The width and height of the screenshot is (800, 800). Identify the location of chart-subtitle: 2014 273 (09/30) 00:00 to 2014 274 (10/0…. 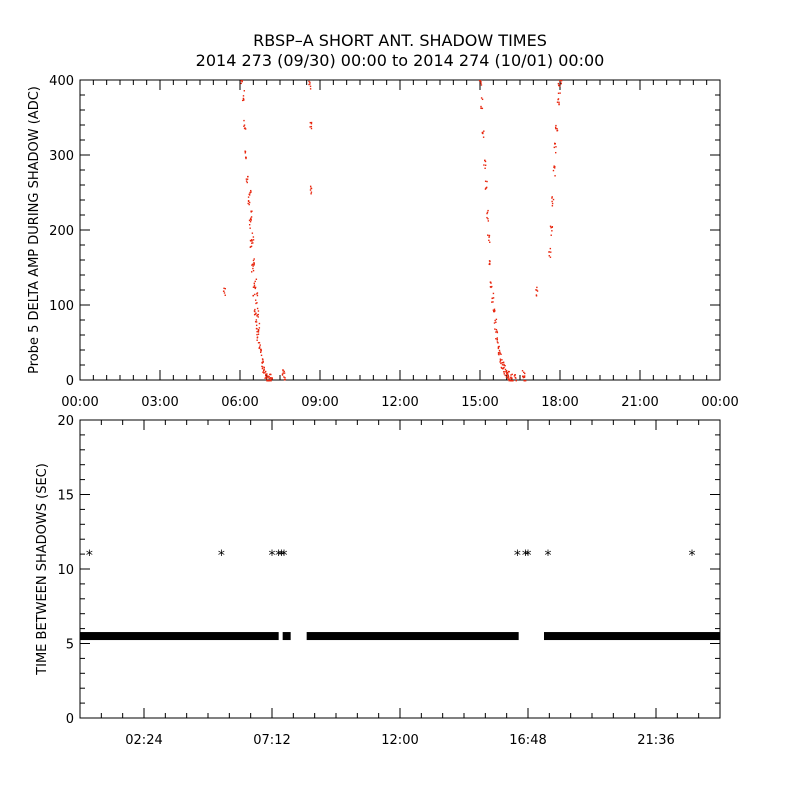
(400, 60).